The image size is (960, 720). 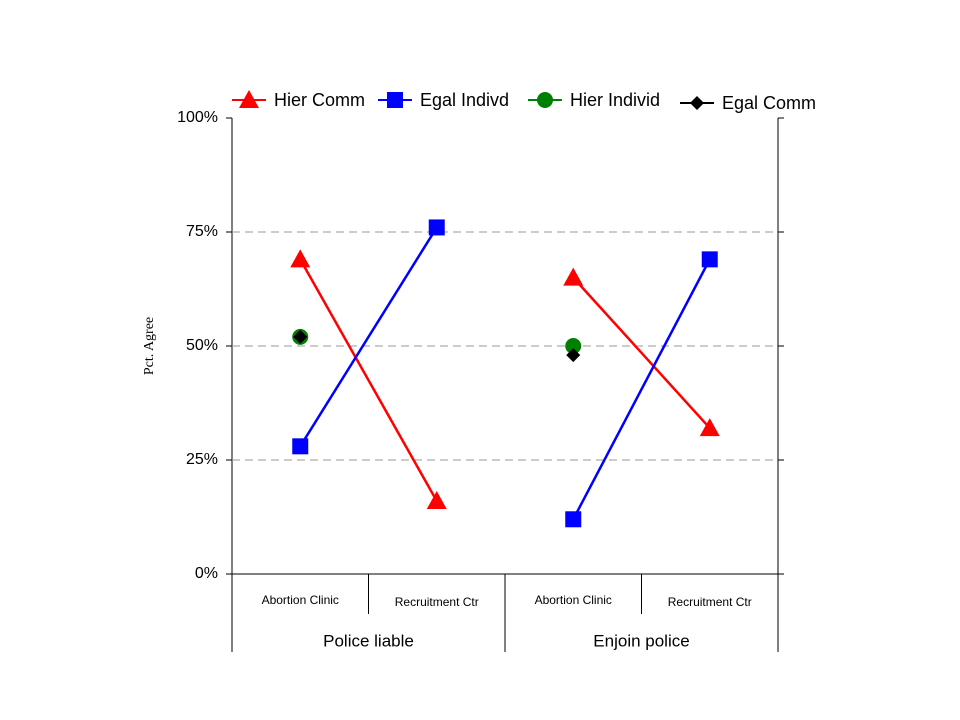 What do you see at coordinates (206, 573) in the screenshot?
I see `y-tick-label: 0%` at bounding box center [206, 573].